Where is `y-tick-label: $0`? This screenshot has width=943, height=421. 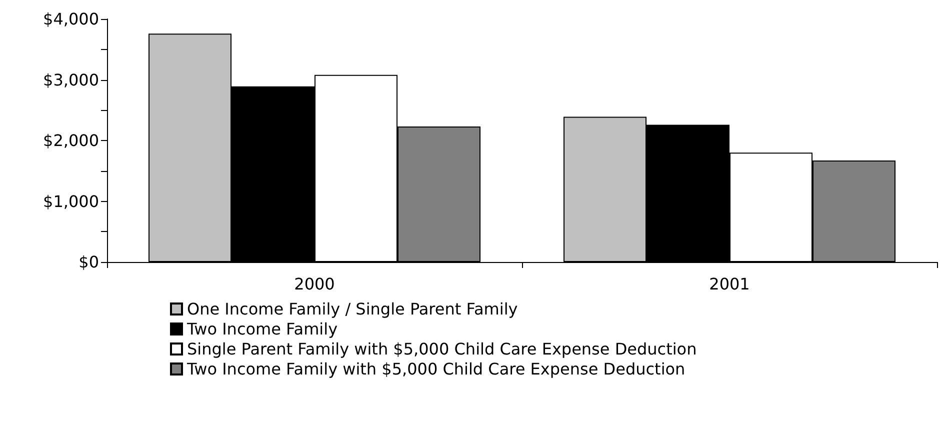 y-tick-label: $0 is located at coordinates (88, 262).